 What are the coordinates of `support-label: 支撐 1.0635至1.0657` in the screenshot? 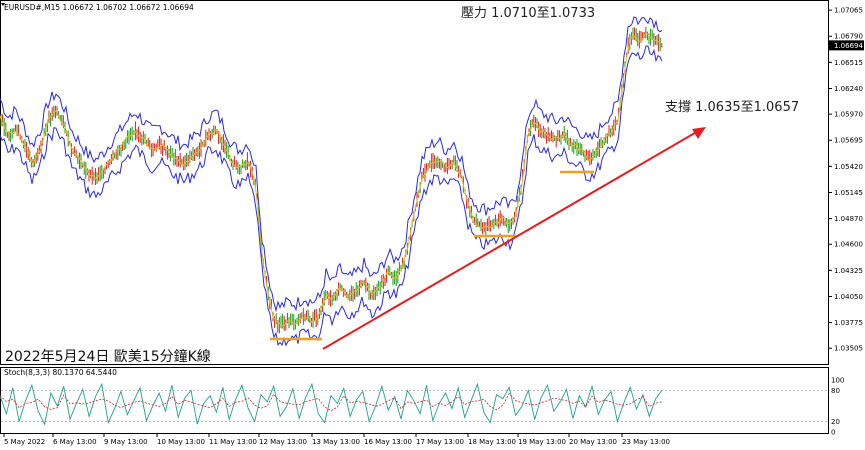 It's located at (732, 107).